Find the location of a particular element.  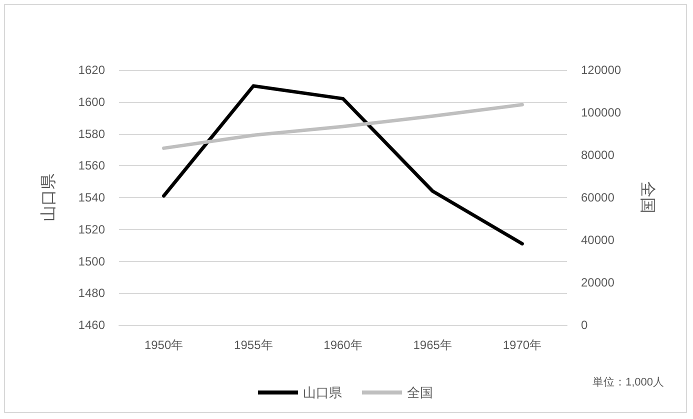

y-tick-label: 1480 is located at coordinates (92, 293).